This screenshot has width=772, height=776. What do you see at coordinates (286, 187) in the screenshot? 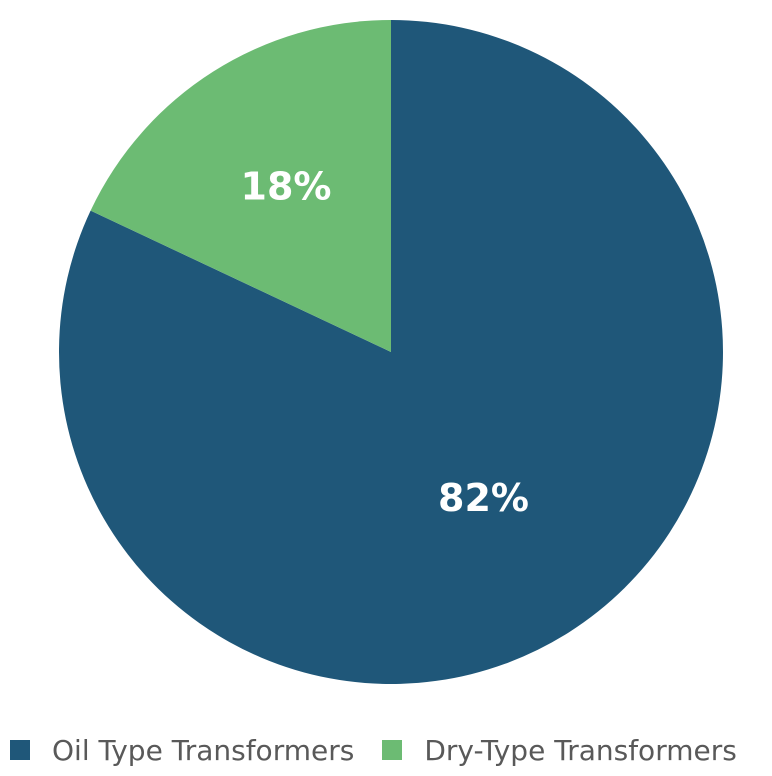
I see `pie-label-dry-type-transformers: 18%` at bounding box center [286, 187].